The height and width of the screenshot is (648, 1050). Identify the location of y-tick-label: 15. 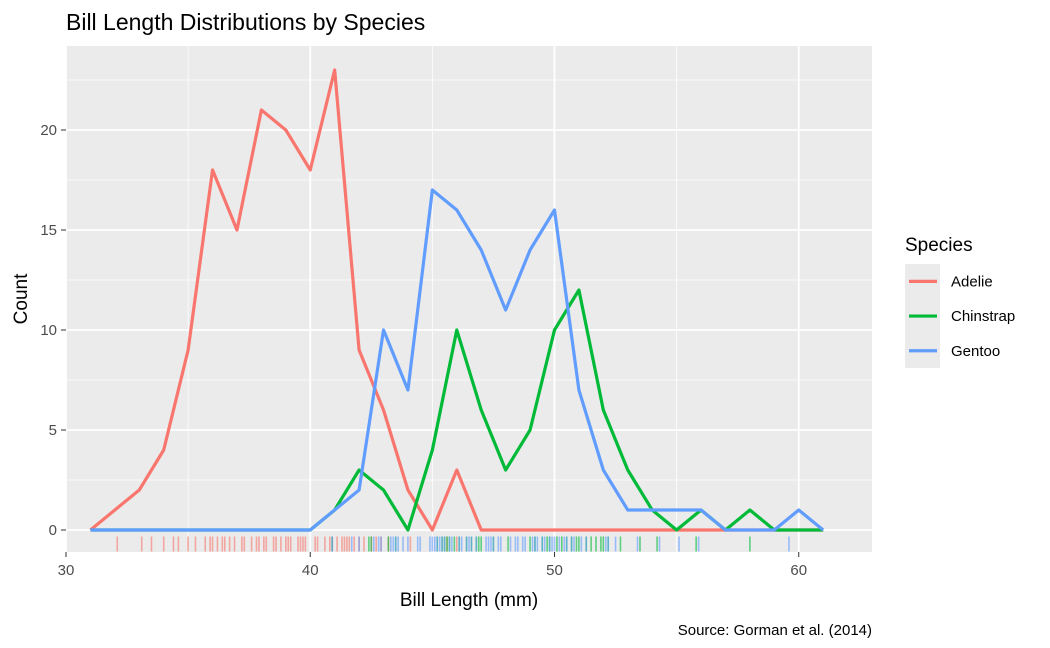
(48, 230).